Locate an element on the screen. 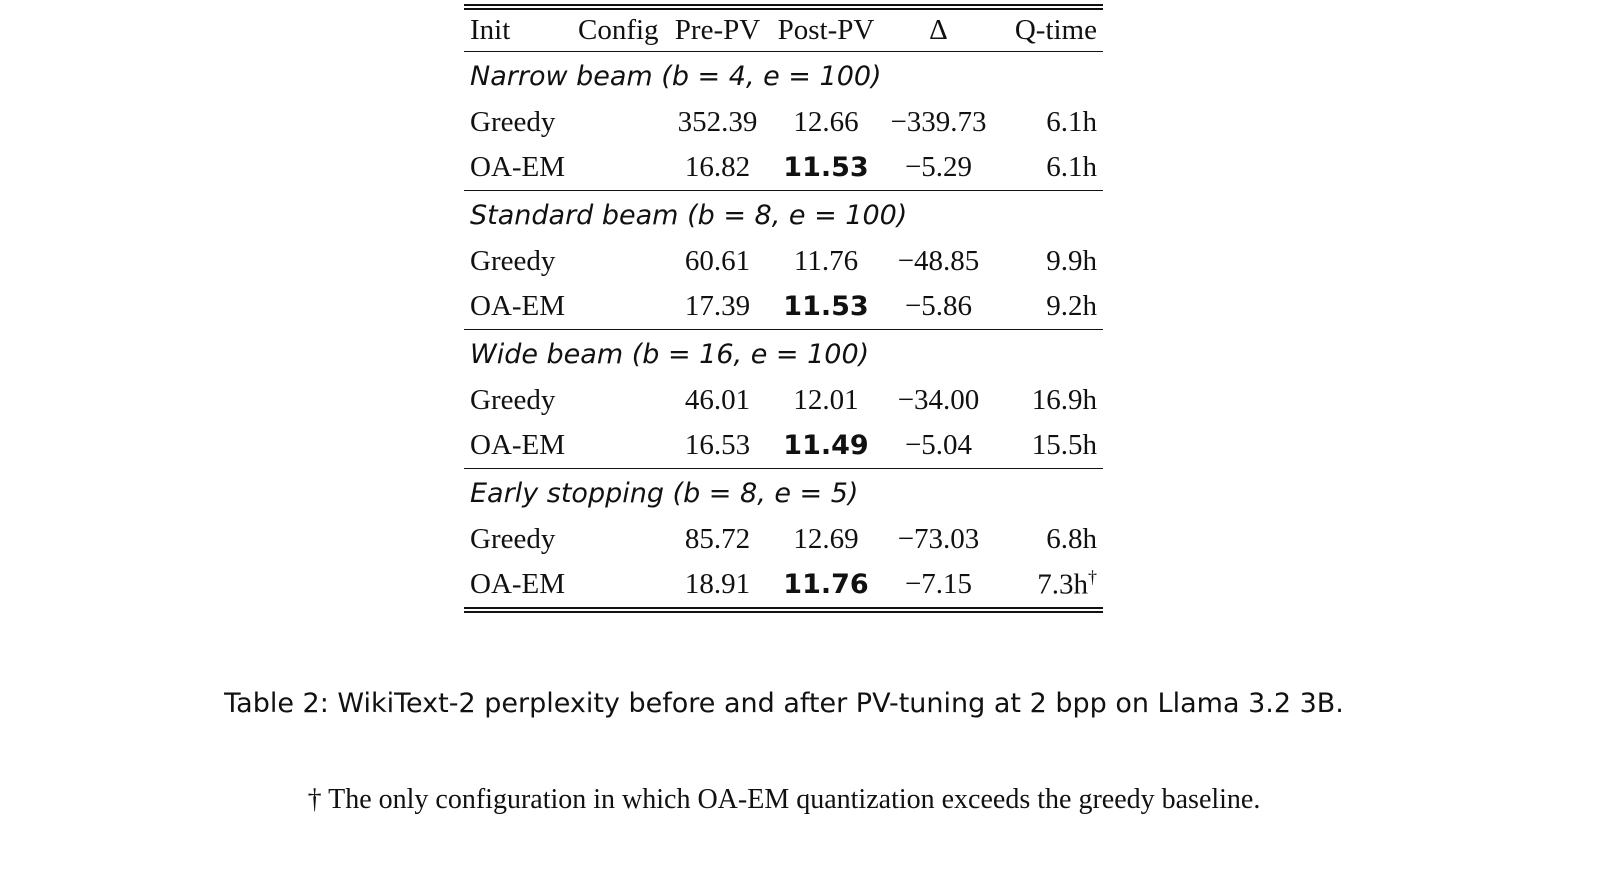 The width and height of the screenshot is (1600, 880). data-row: OA-EM 16.53 11.49 −5.04 15.5h is located at coordinates (783, 446).